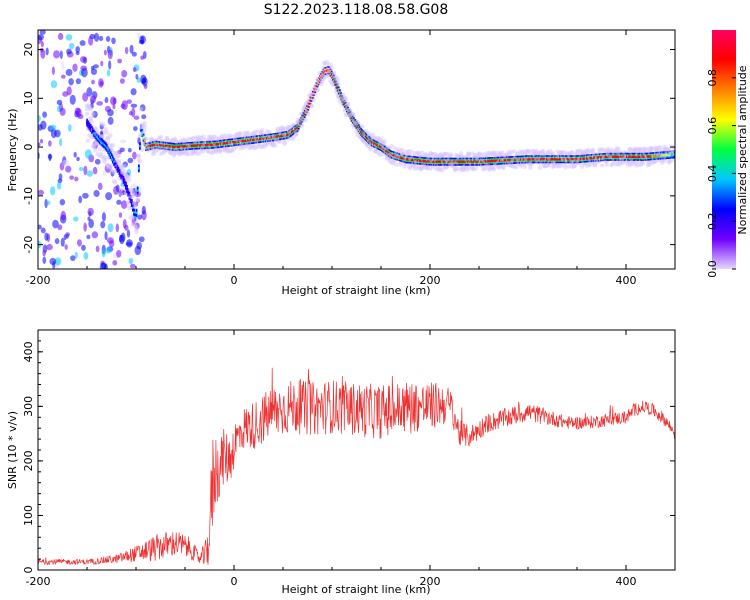 The height and width of the screenshot is (600, 750). I want to click on colorbar-ticks: 0.0 0.2 0.4 0.6 0.8, so click(721, 173).